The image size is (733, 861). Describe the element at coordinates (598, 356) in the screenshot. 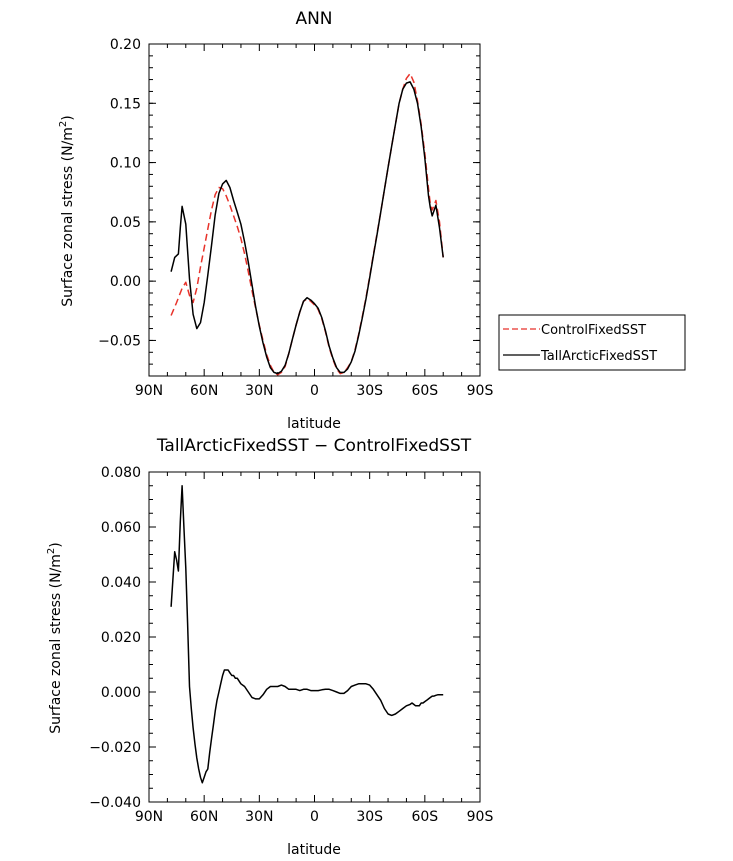

I see `legend-label-tallarctic: TallArcticFixedSST` at that location.